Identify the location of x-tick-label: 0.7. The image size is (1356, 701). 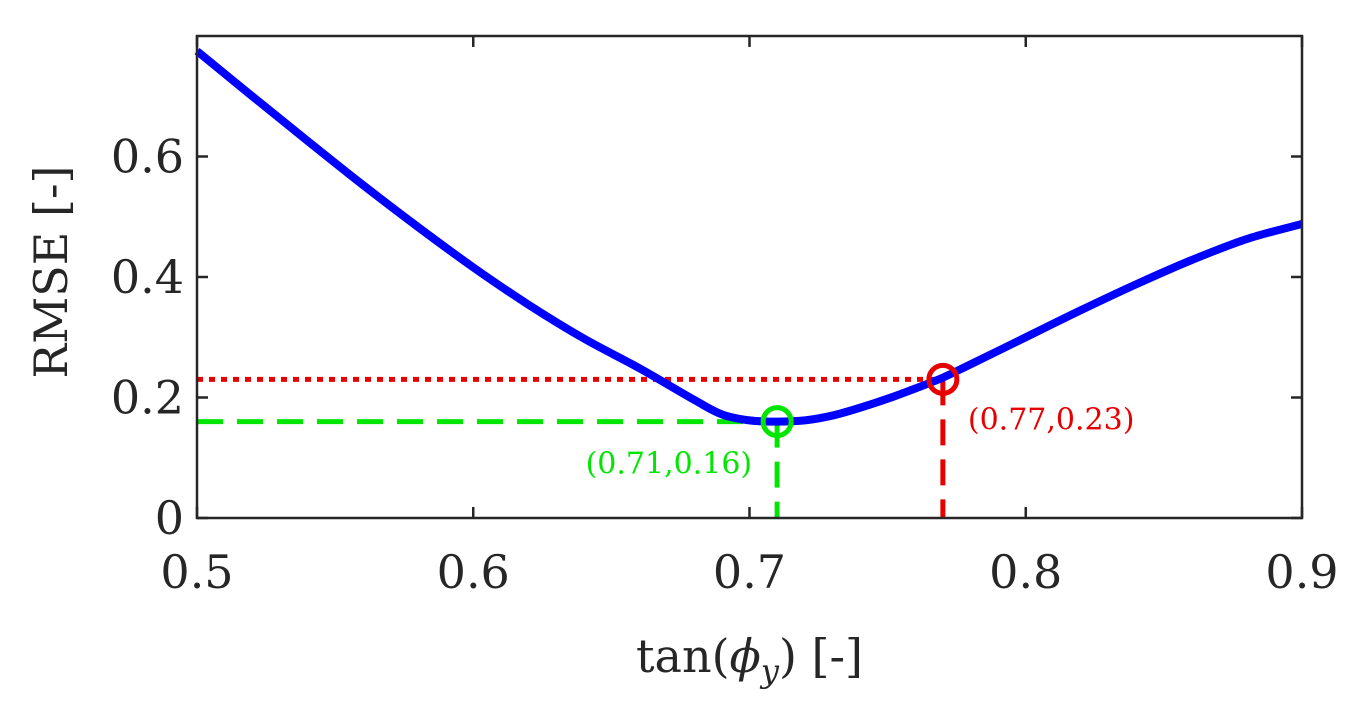
(749, 572).